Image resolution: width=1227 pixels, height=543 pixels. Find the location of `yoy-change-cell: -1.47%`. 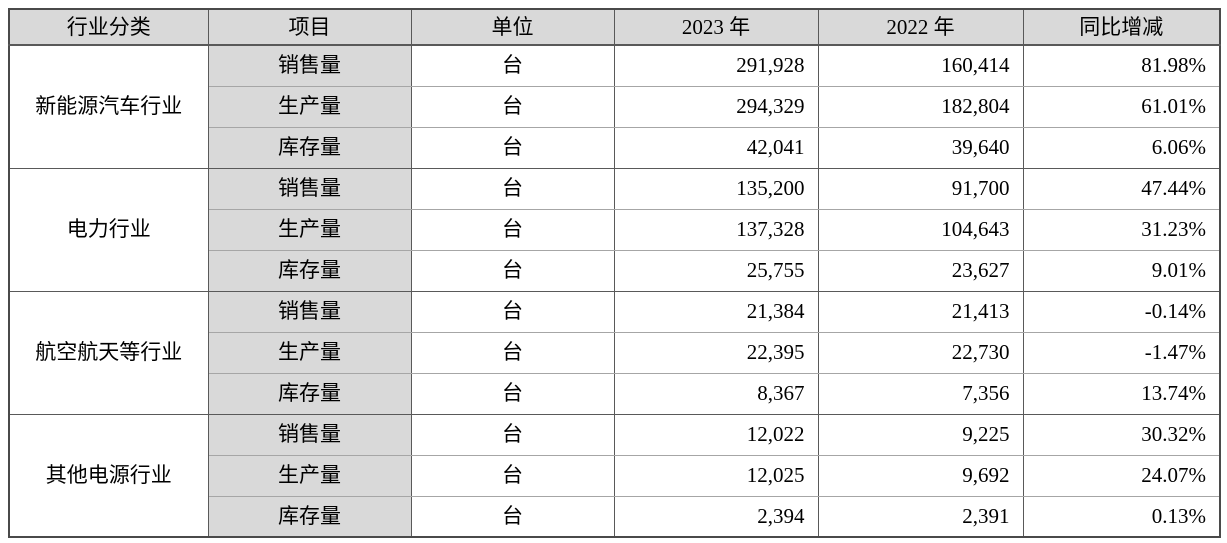

yoy-change-cell: -1.47% is located at coordinates (1121, 353).